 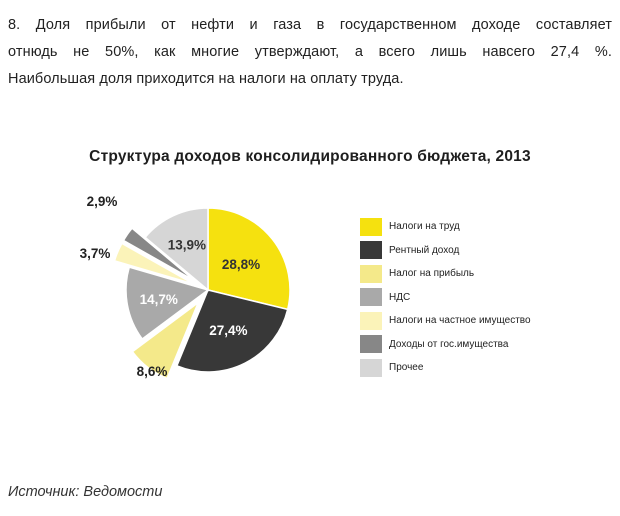 What do you see at coordinates (371, 273) in the screenshot?
I see `legend-swatch-profit-tax` at bounding box center [371, 273].